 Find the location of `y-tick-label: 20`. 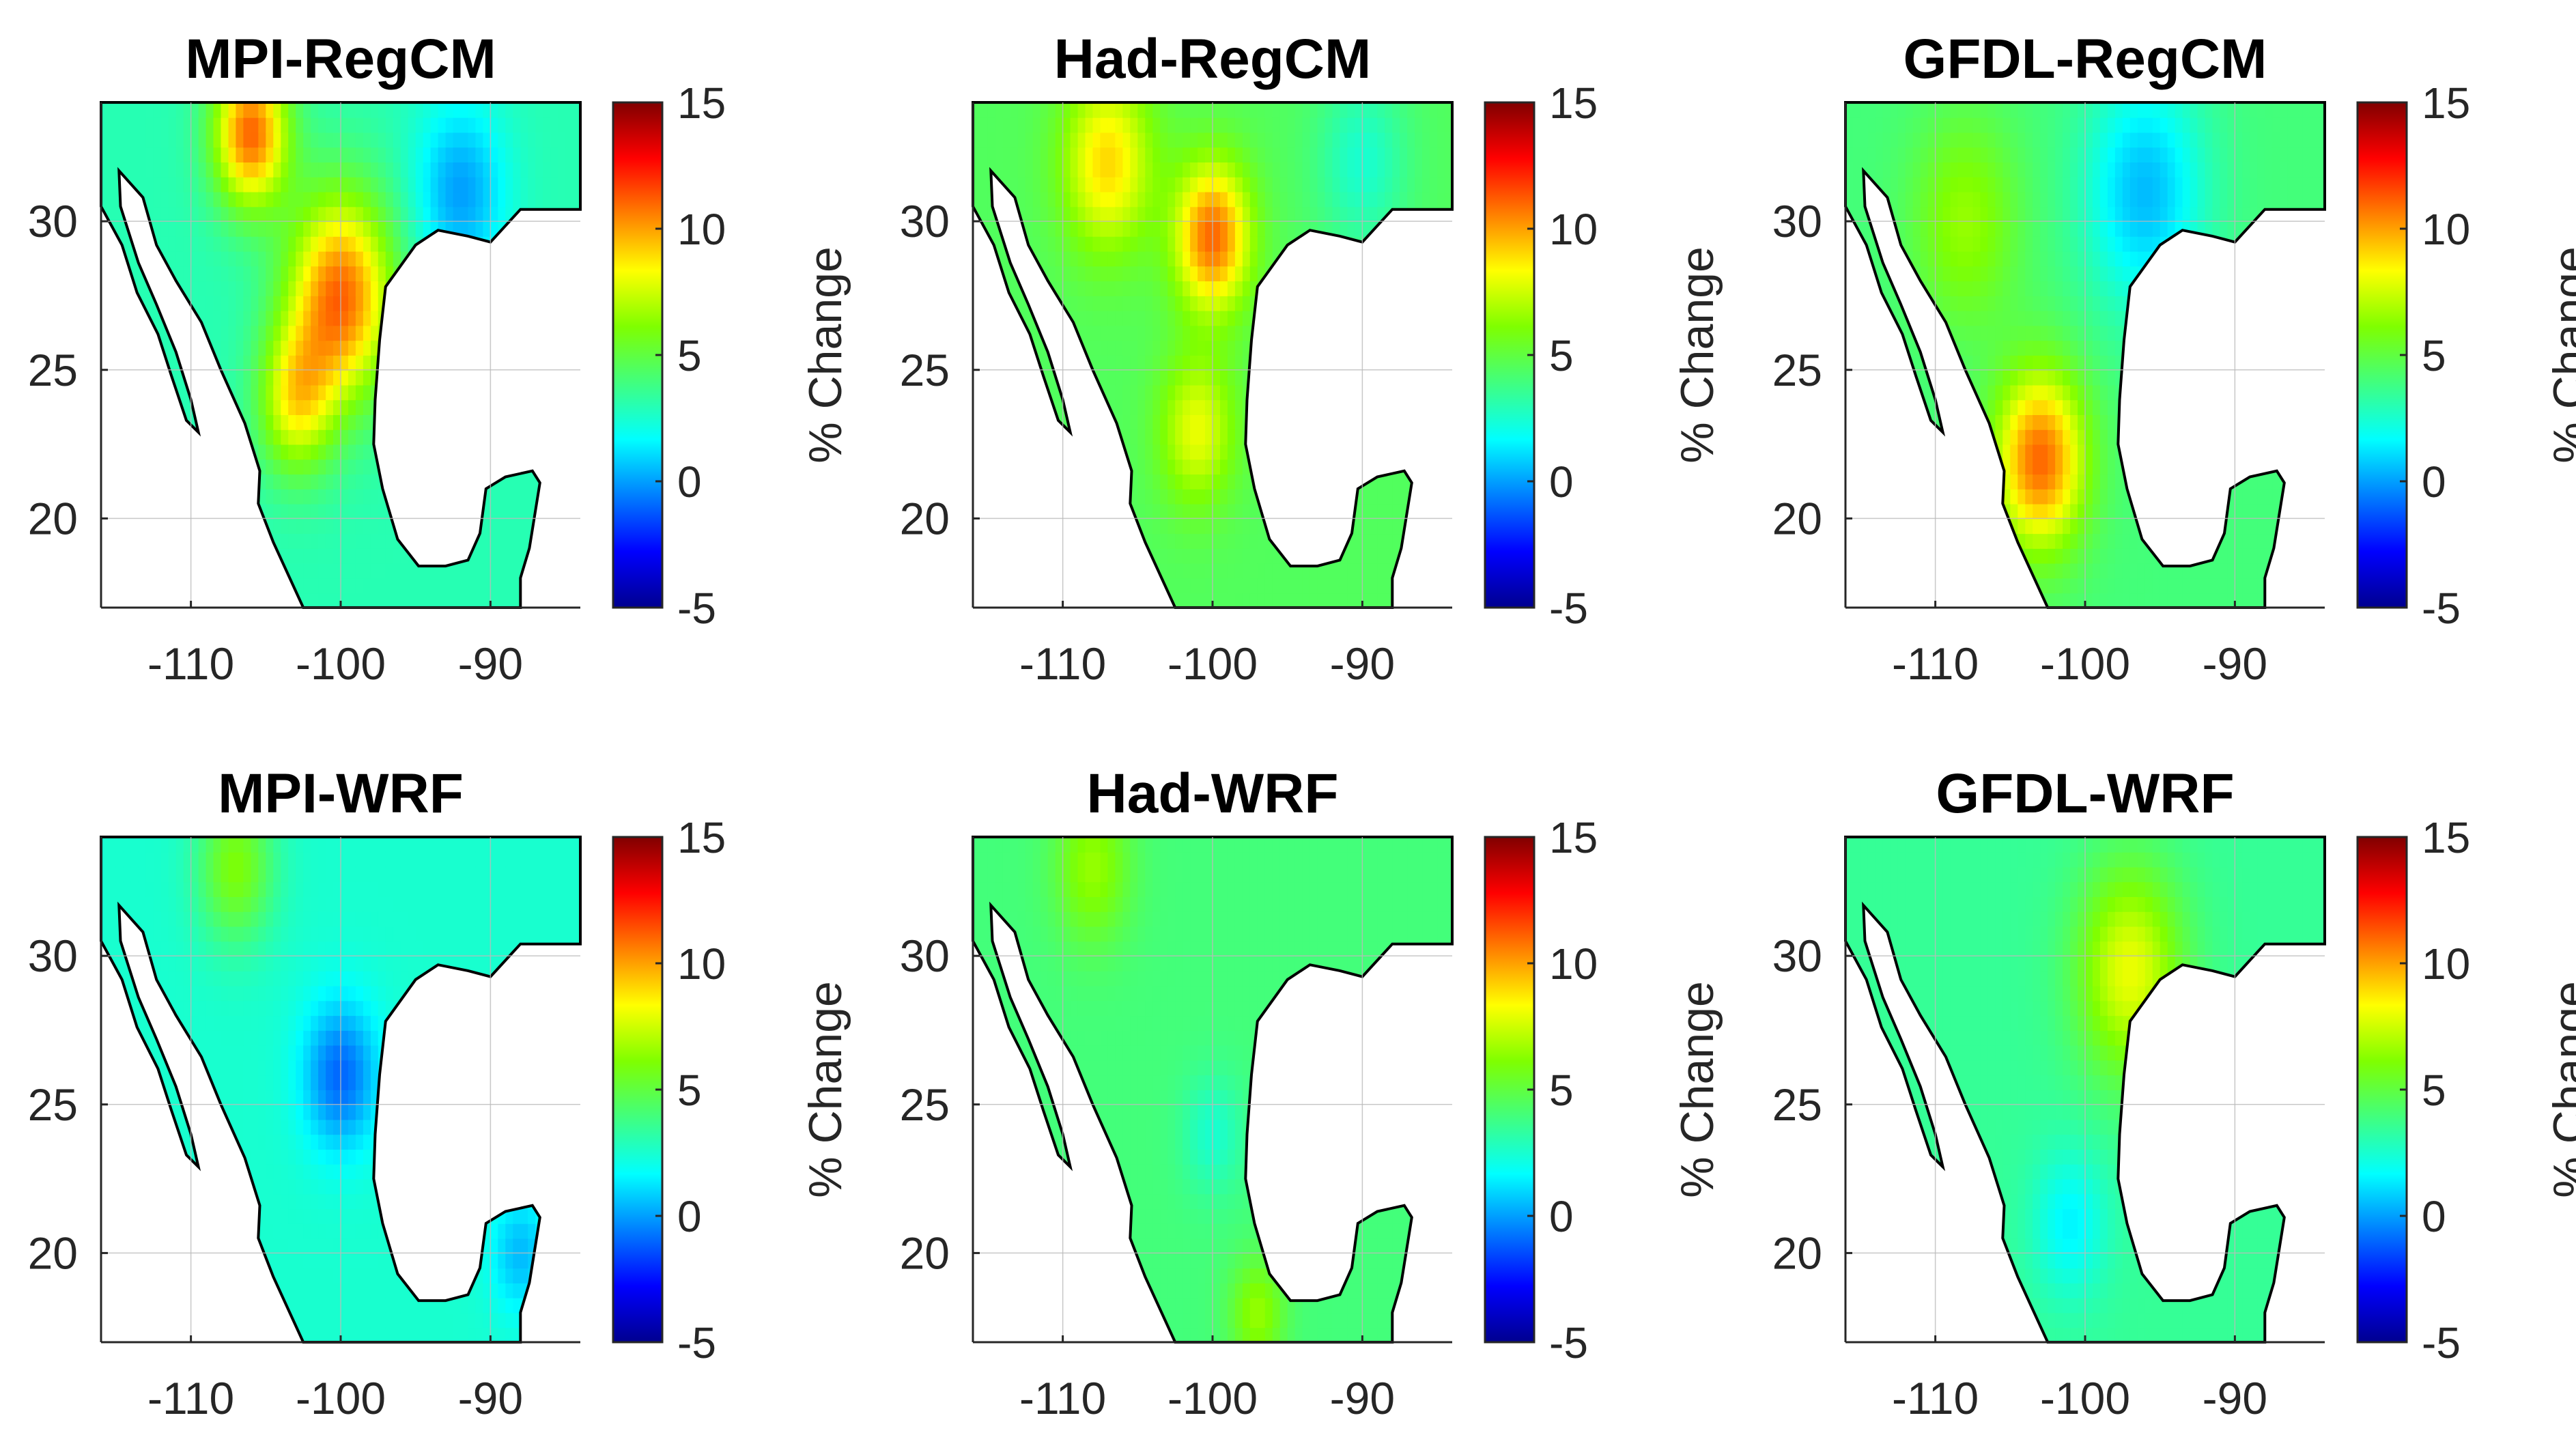

y-tick-label: 20 is located at coordinates (925, 518).